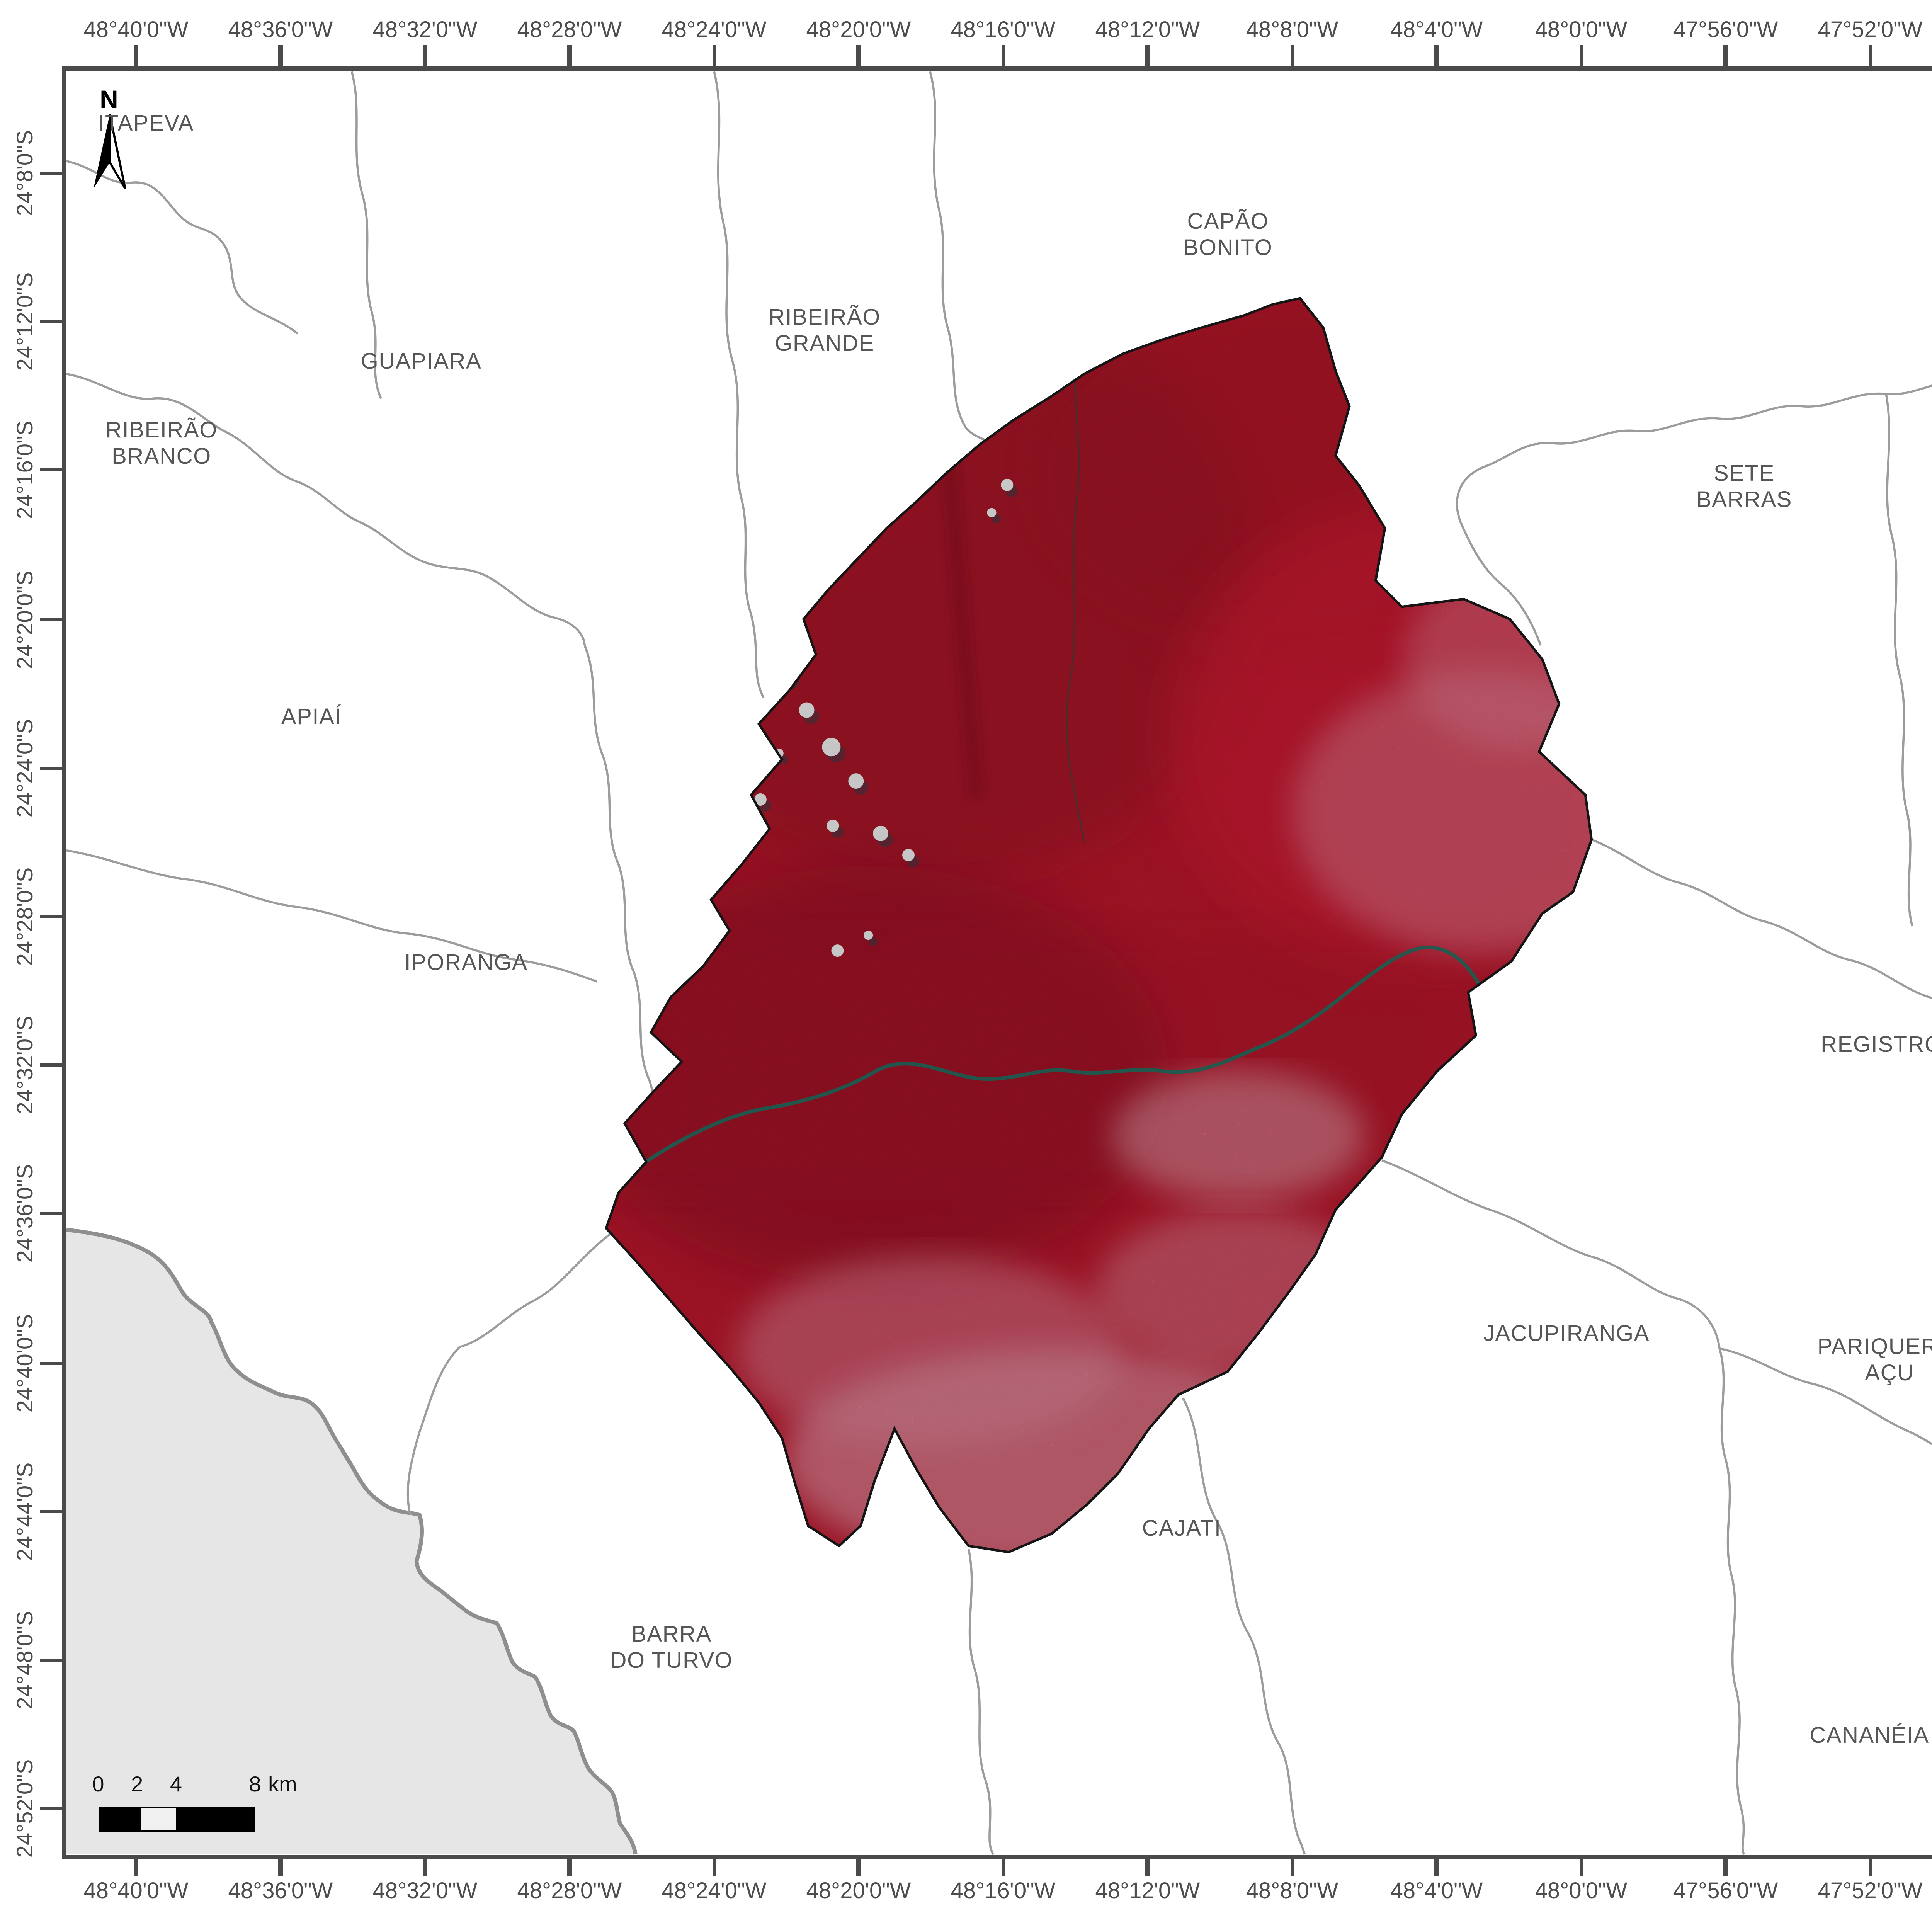 The image size is (1932, 1919). What do you see at coordinates (27, 321) in the screenshot?
I see `lat-label-left: 24°12'0"S` at bounding box center [27, 321].